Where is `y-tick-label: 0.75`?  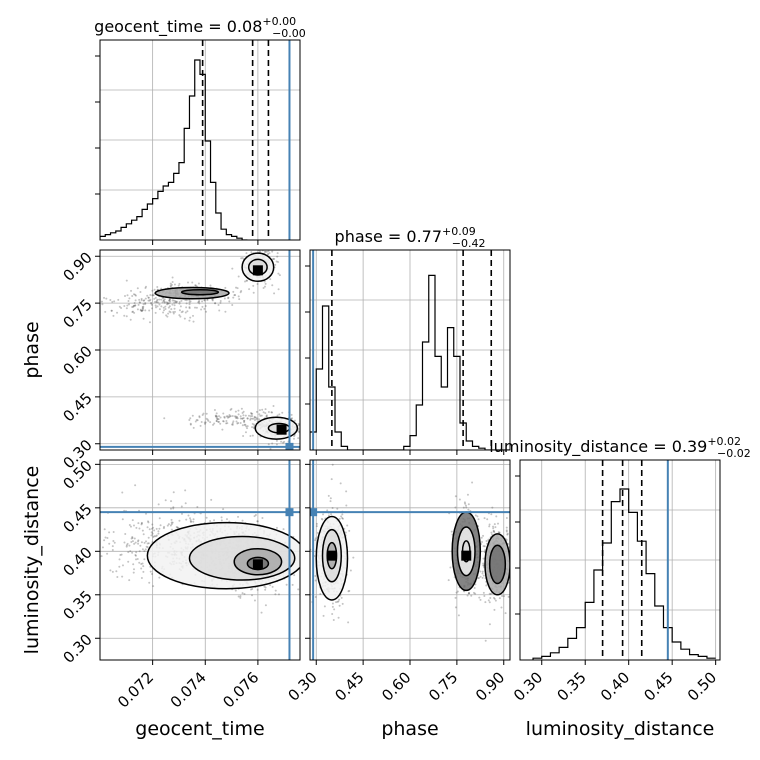
y-tick-label: 0.75 is located at coordinates (77, 313).